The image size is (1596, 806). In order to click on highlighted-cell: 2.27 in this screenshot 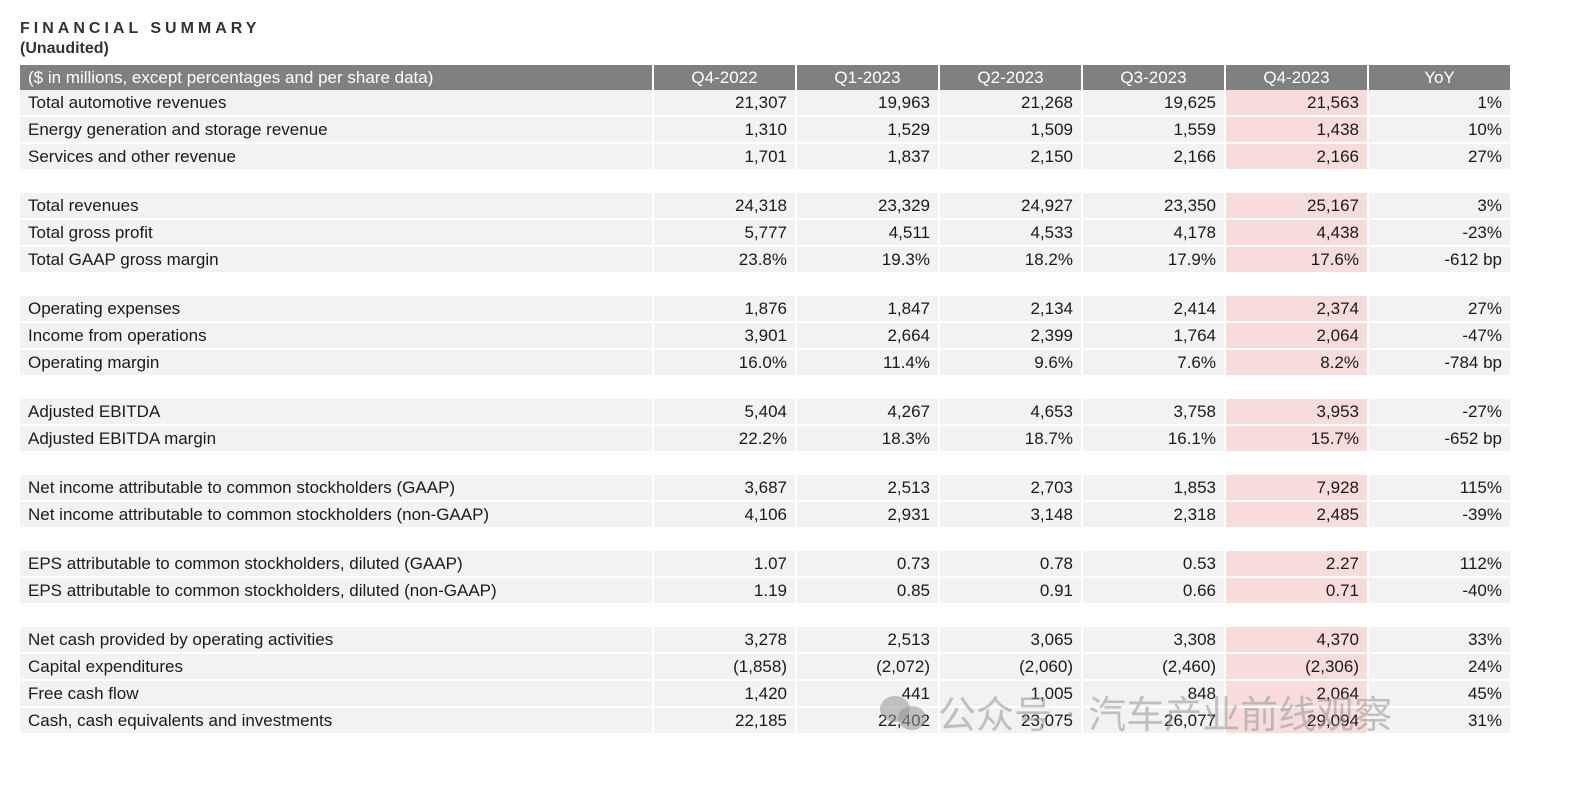, I will do `click(1296, 564)`.